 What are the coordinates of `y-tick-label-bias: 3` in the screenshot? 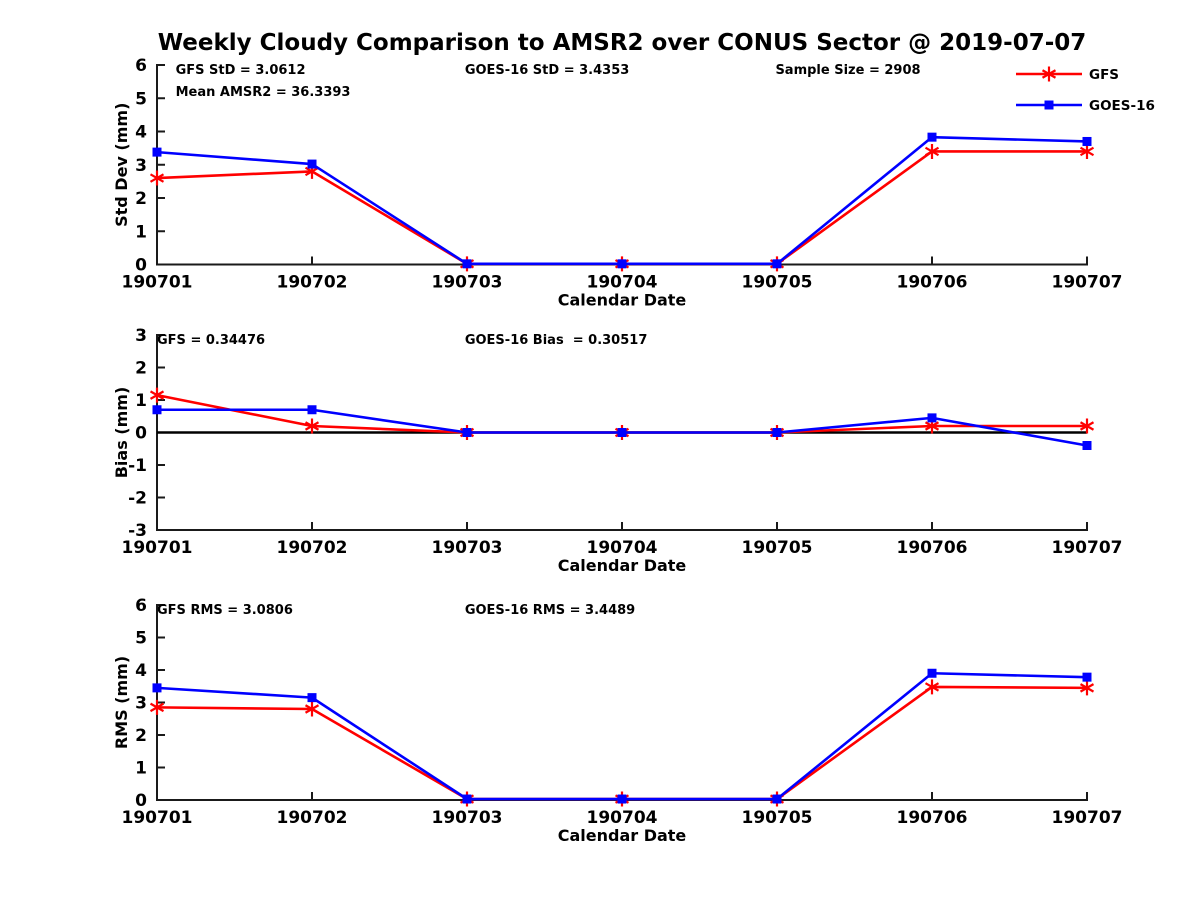 It's located at (141, 336).